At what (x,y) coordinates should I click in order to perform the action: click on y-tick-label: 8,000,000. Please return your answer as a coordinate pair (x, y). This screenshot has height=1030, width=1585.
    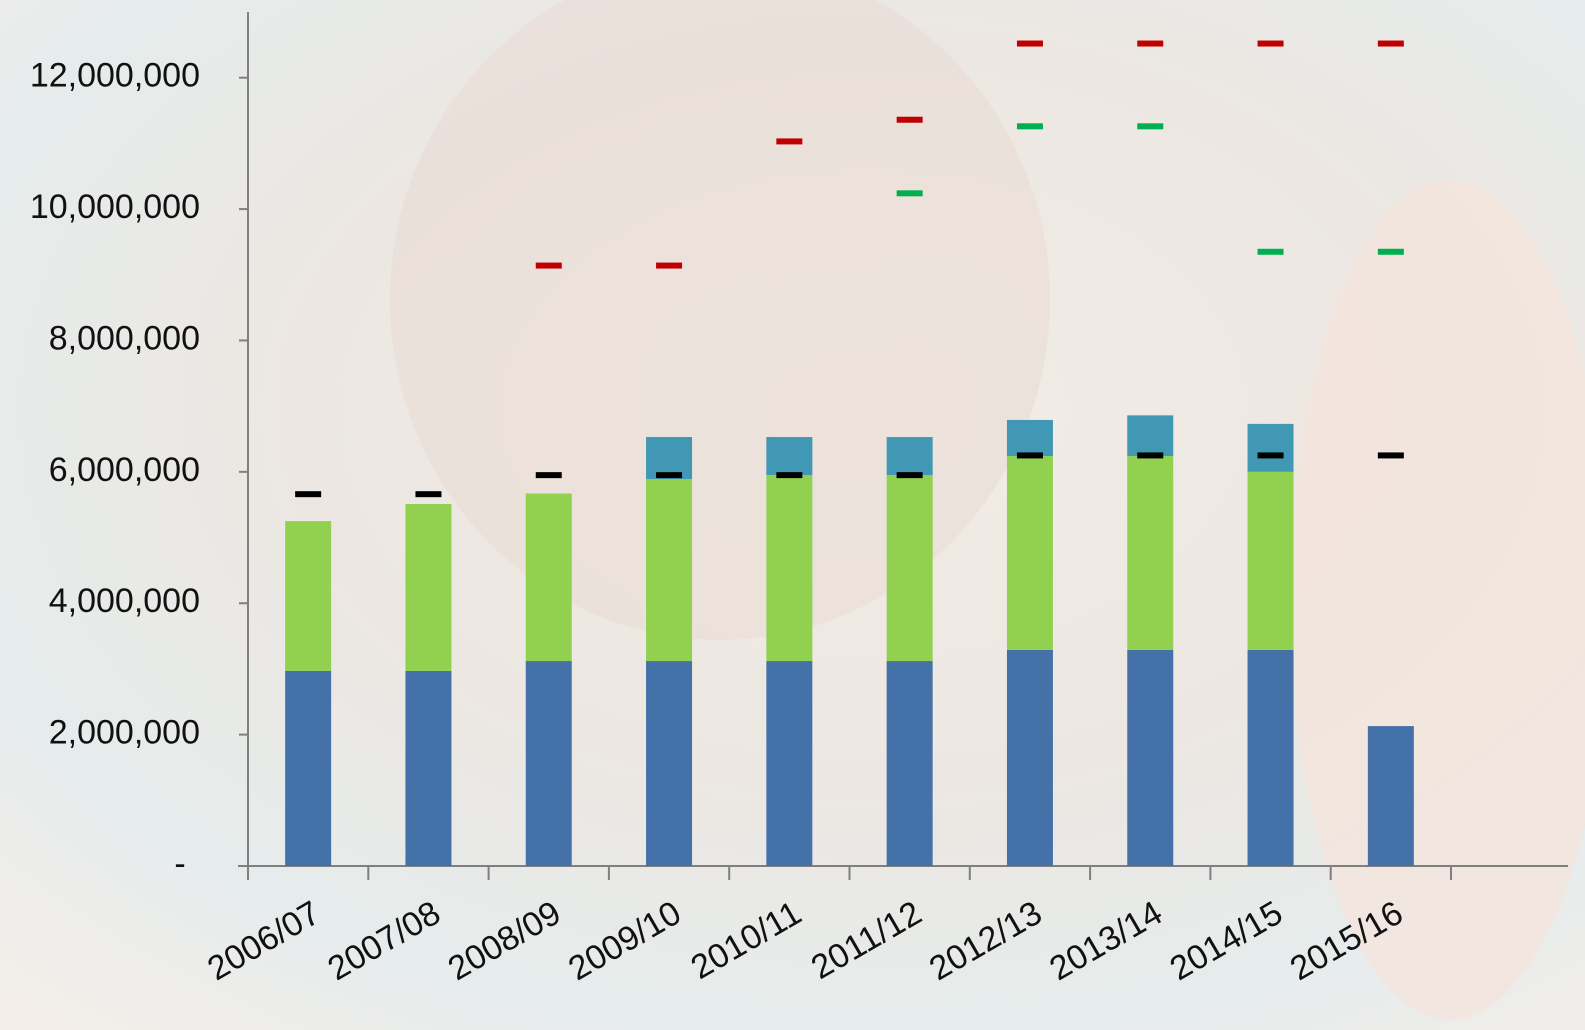
    Looking at the image, I should click on (124, 338).